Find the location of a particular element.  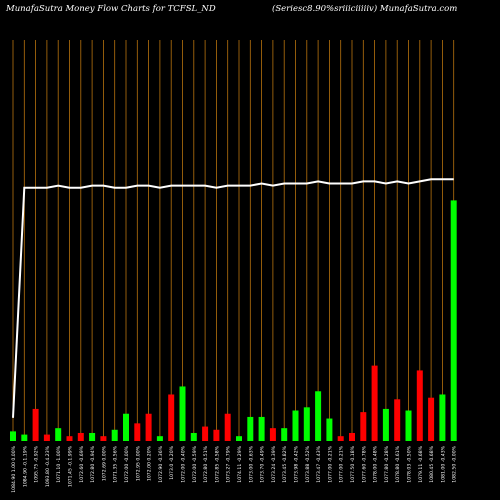

x-tick-label: 1084.90 -0.1.19% is located at coordinates (25, 466).